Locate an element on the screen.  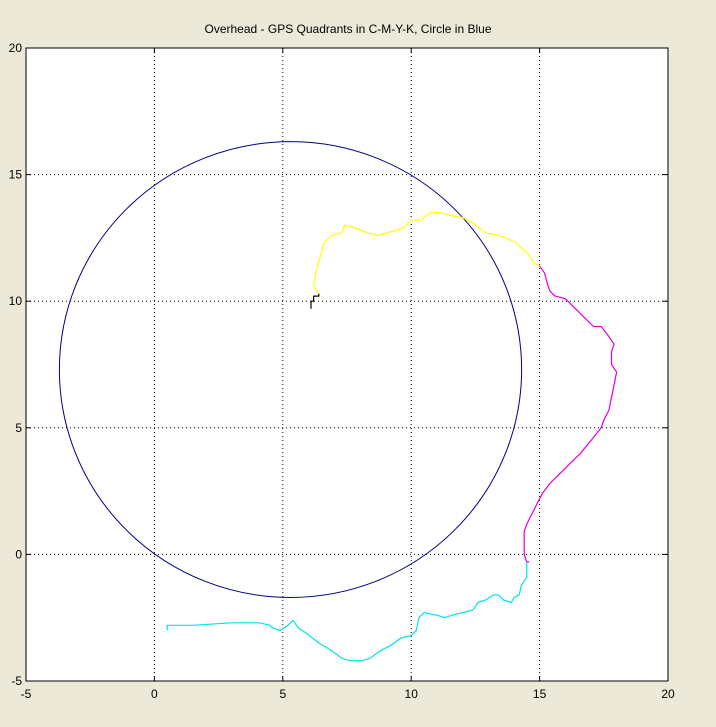
x-tick-label: 20 is located at coordinates (668, 694).